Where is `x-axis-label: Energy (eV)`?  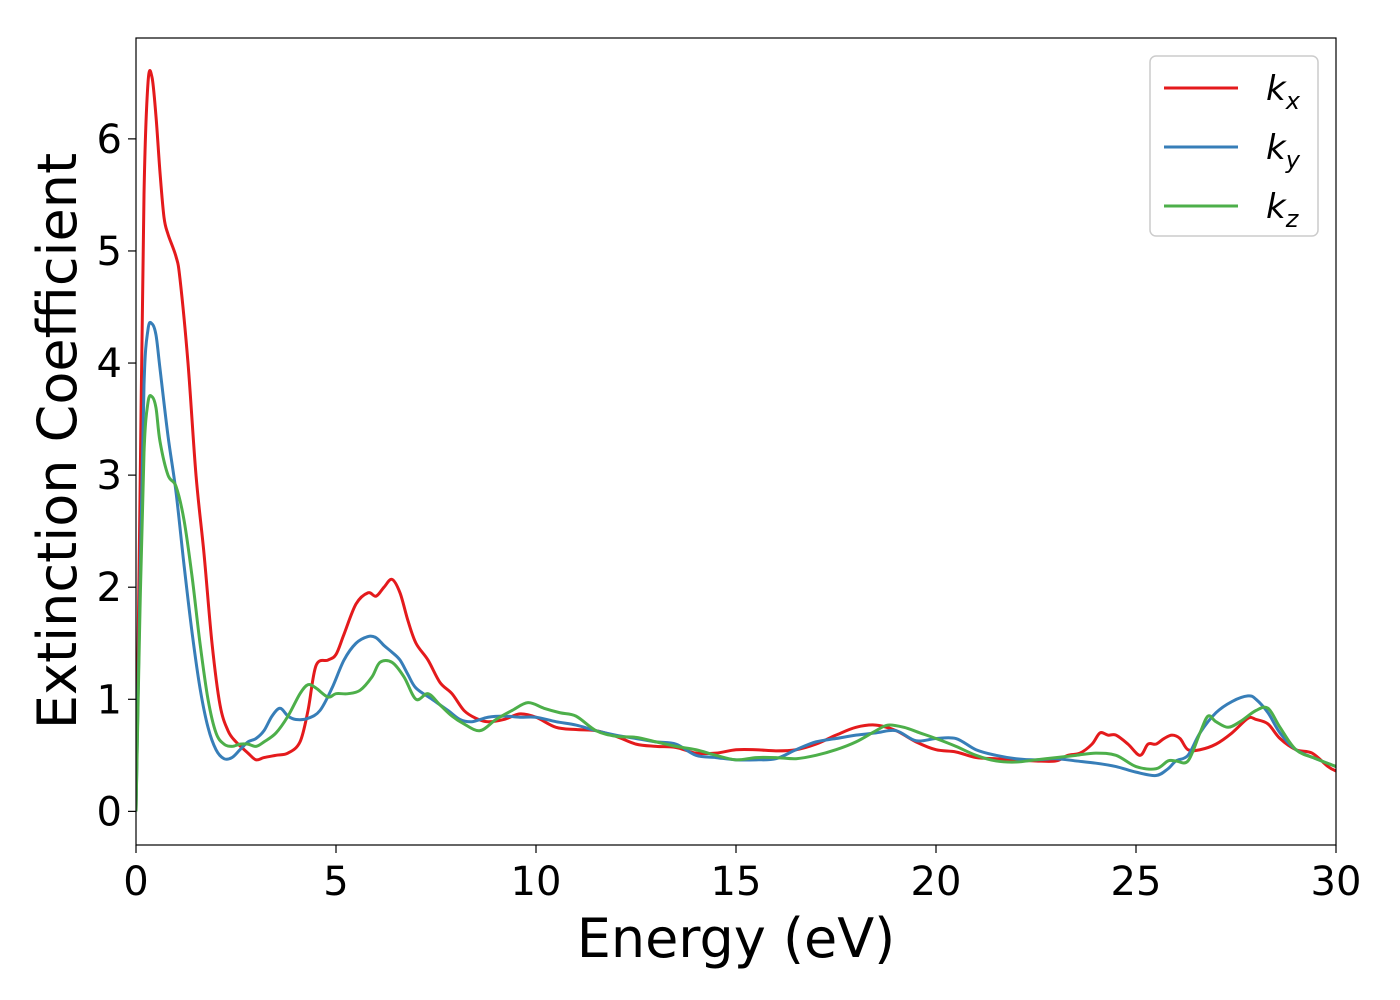
x-axis-label: Energy (eV) is located at coordinates (736, 938).